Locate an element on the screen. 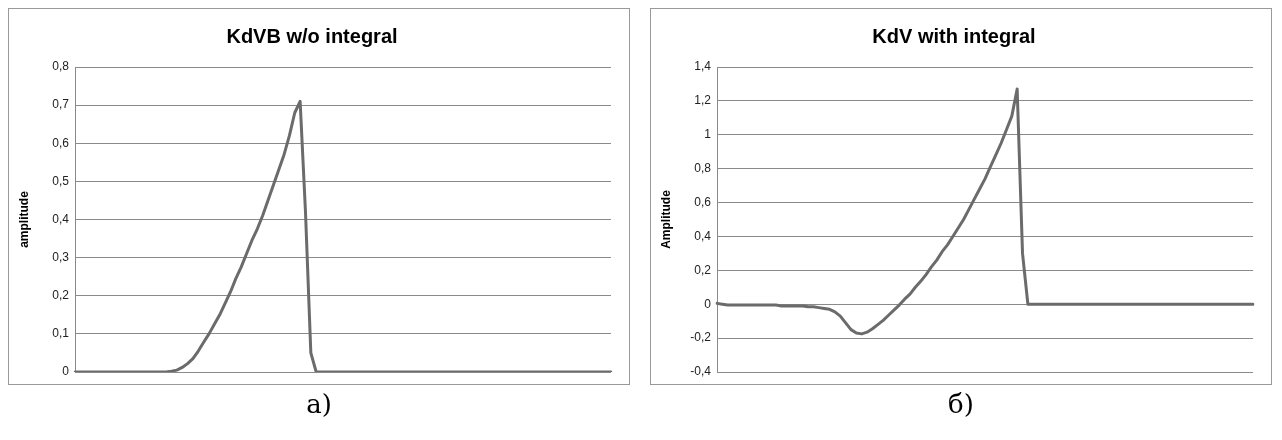 The height and width of the screenshot is (440, 1282). y-tick-label: 1,4 is located at coordinates (703, 66).